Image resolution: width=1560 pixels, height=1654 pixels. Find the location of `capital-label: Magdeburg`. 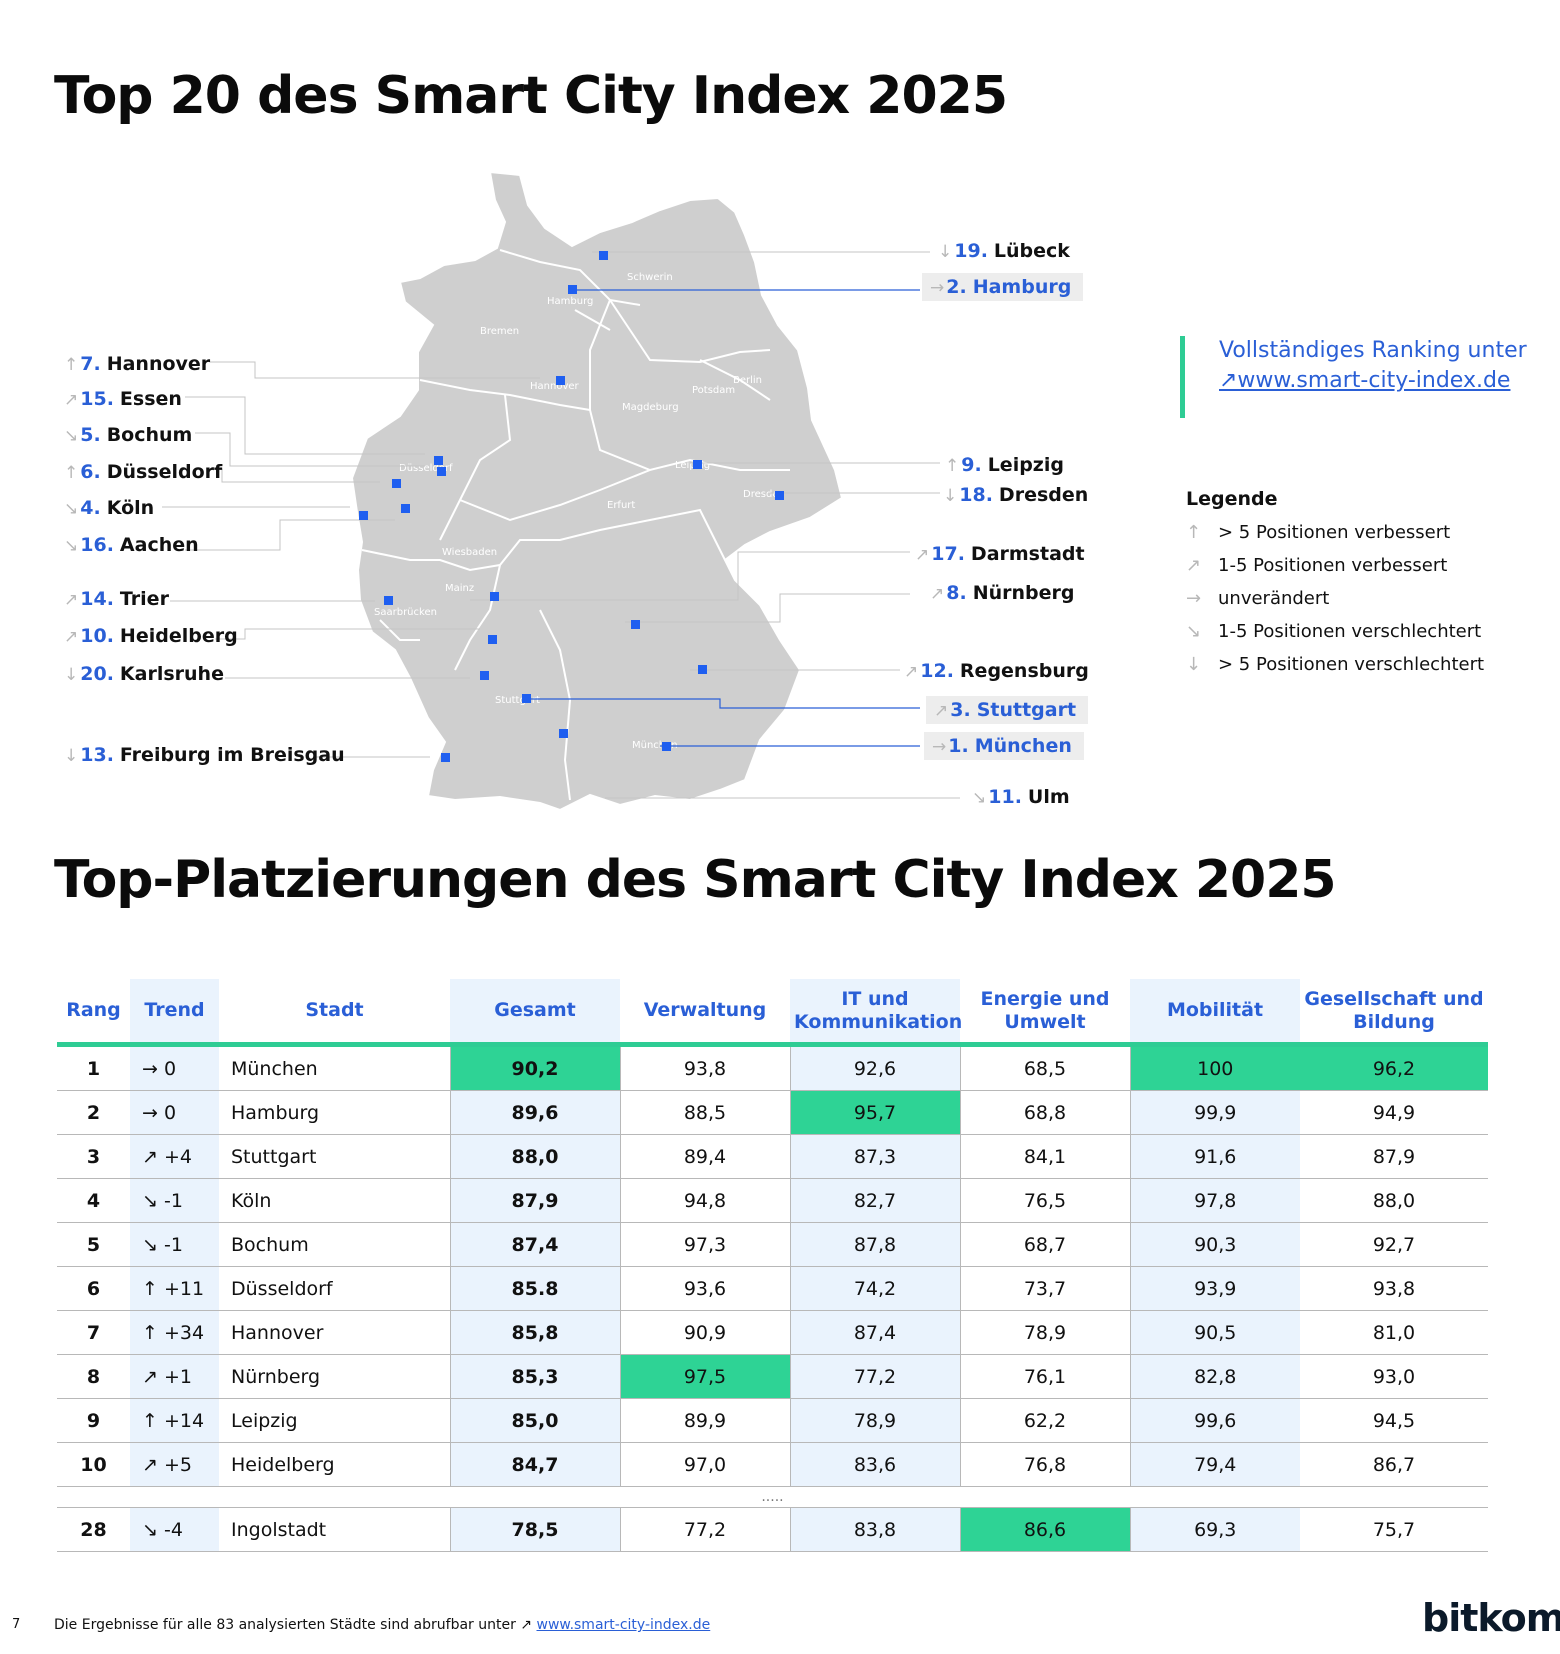

capital-label: Magdeburg is located at coordinates (650, 407).